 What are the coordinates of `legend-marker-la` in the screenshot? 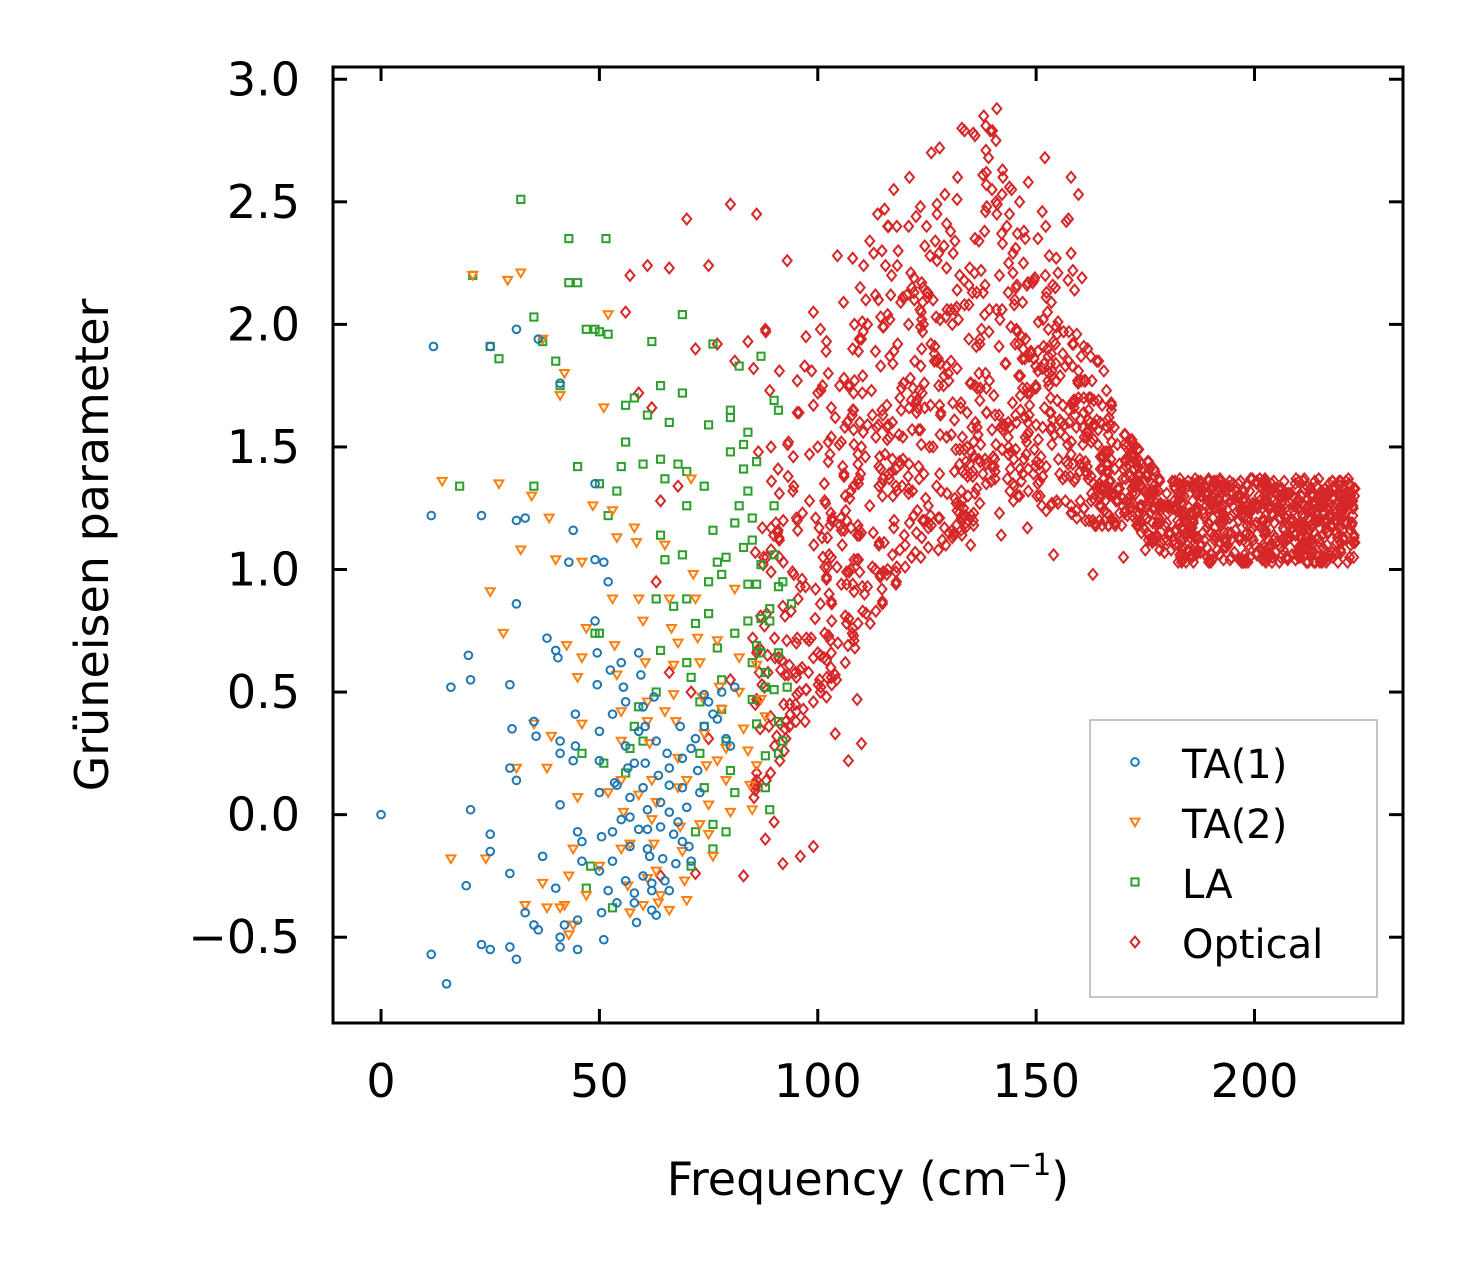 It's located at (1135, 882).